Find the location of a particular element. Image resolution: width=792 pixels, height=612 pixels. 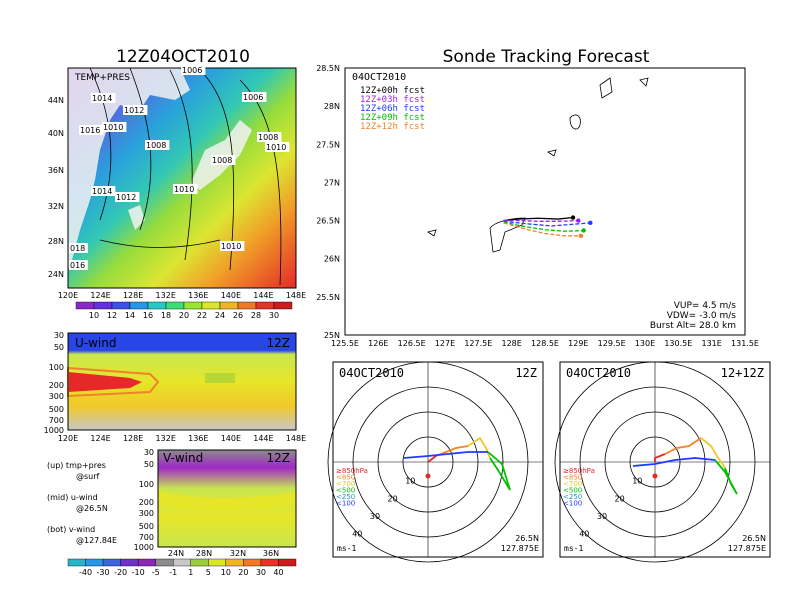

vwind-panel: V-wind 12Z is located at coordinates (227, 498).